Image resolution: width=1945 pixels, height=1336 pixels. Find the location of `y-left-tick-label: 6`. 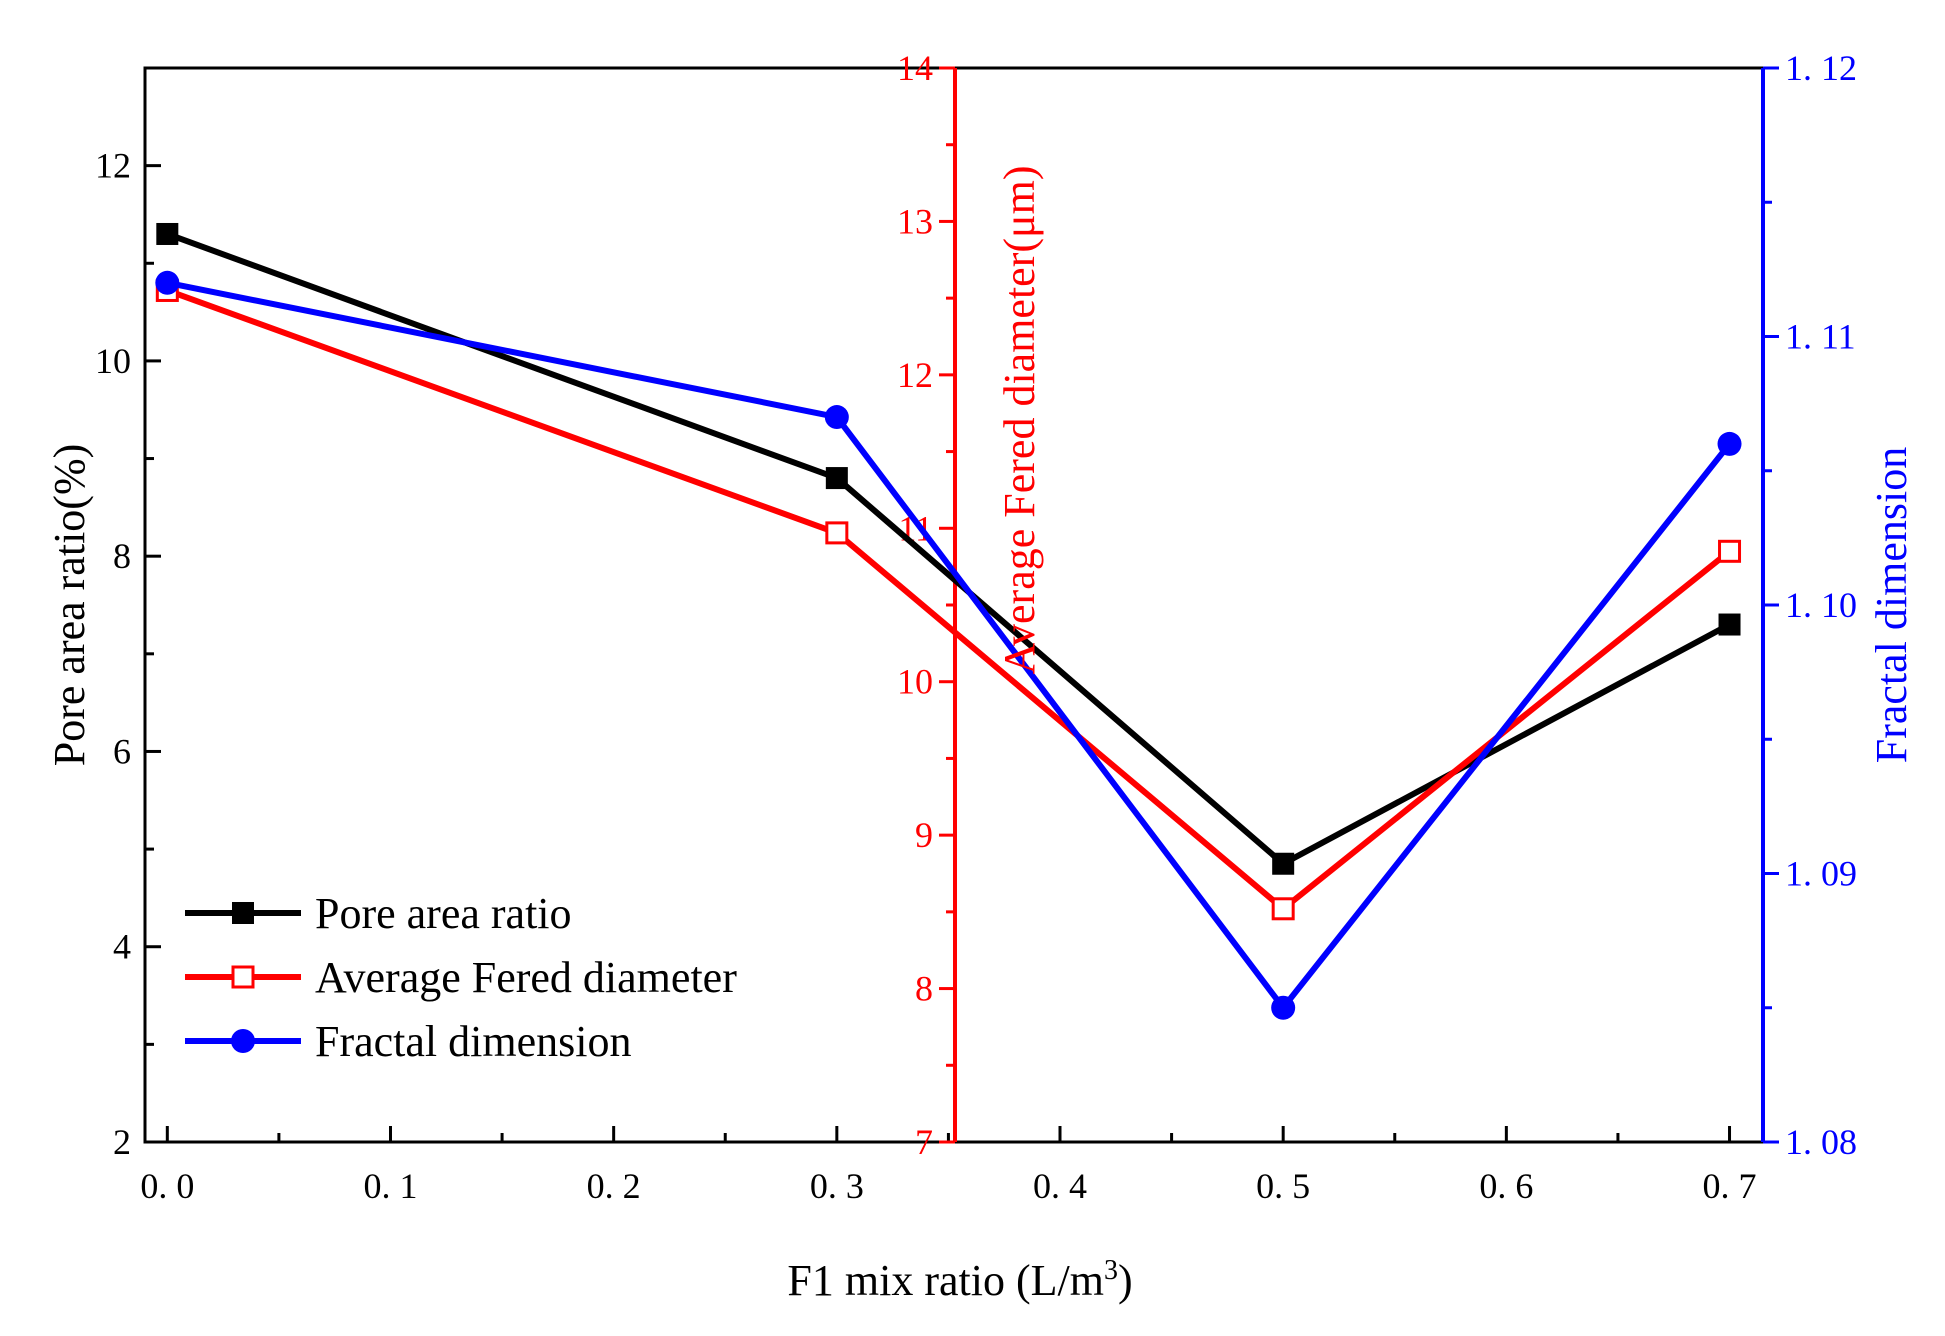

y-left-tick-label: 6 is located at coordinates (122, 751).